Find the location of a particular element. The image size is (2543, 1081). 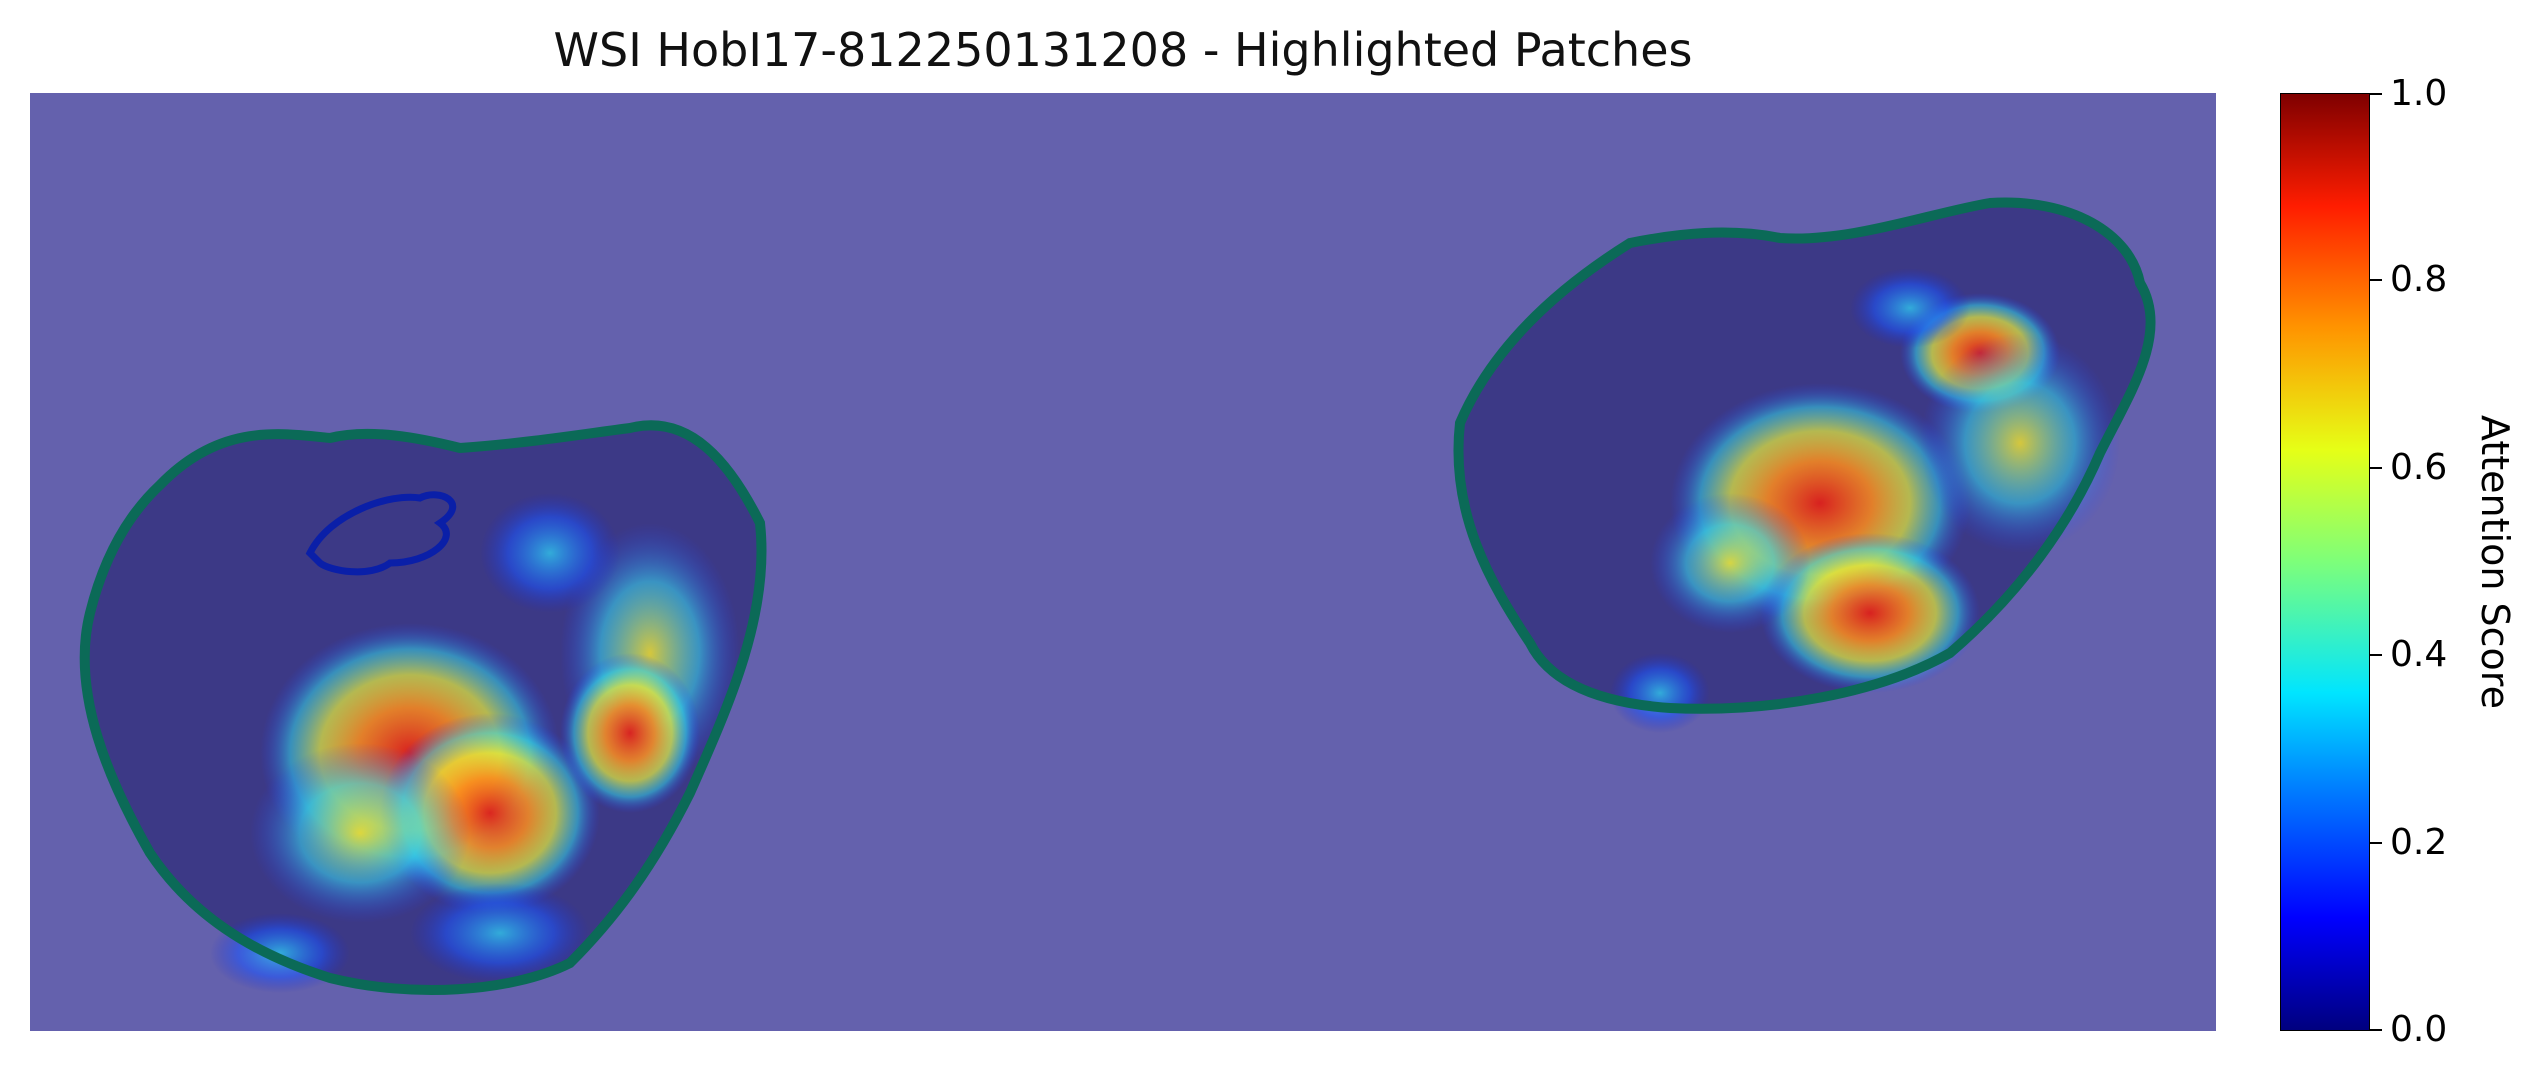

colorbar: 0.0 0.2 0.4 0.6 0.8 1.0 is located at coordinates (2363, 562).